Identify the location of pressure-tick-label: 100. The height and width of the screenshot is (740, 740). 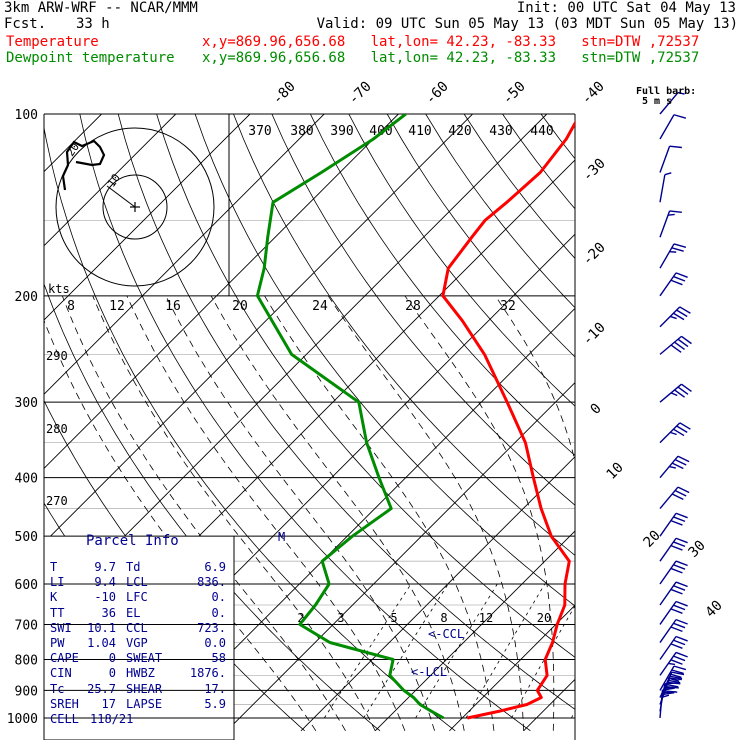
(26, 115).